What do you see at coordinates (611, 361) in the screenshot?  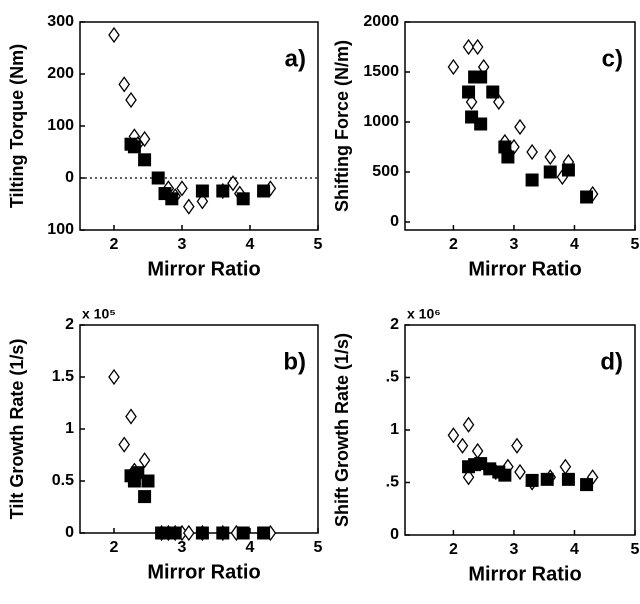 I see `panel-label: d)` at bounding box center [611, 361].